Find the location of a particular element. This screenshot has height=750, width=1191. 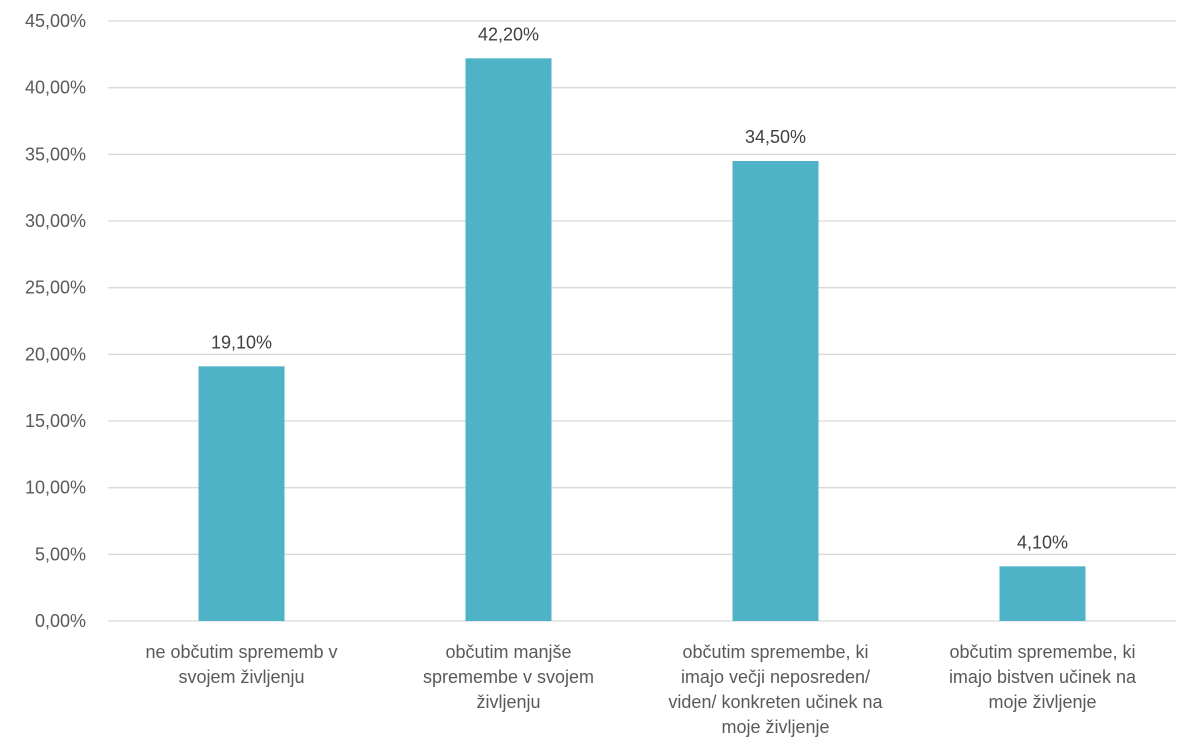

y-tick-label: 15,00% is located at coordinates (55, 421).